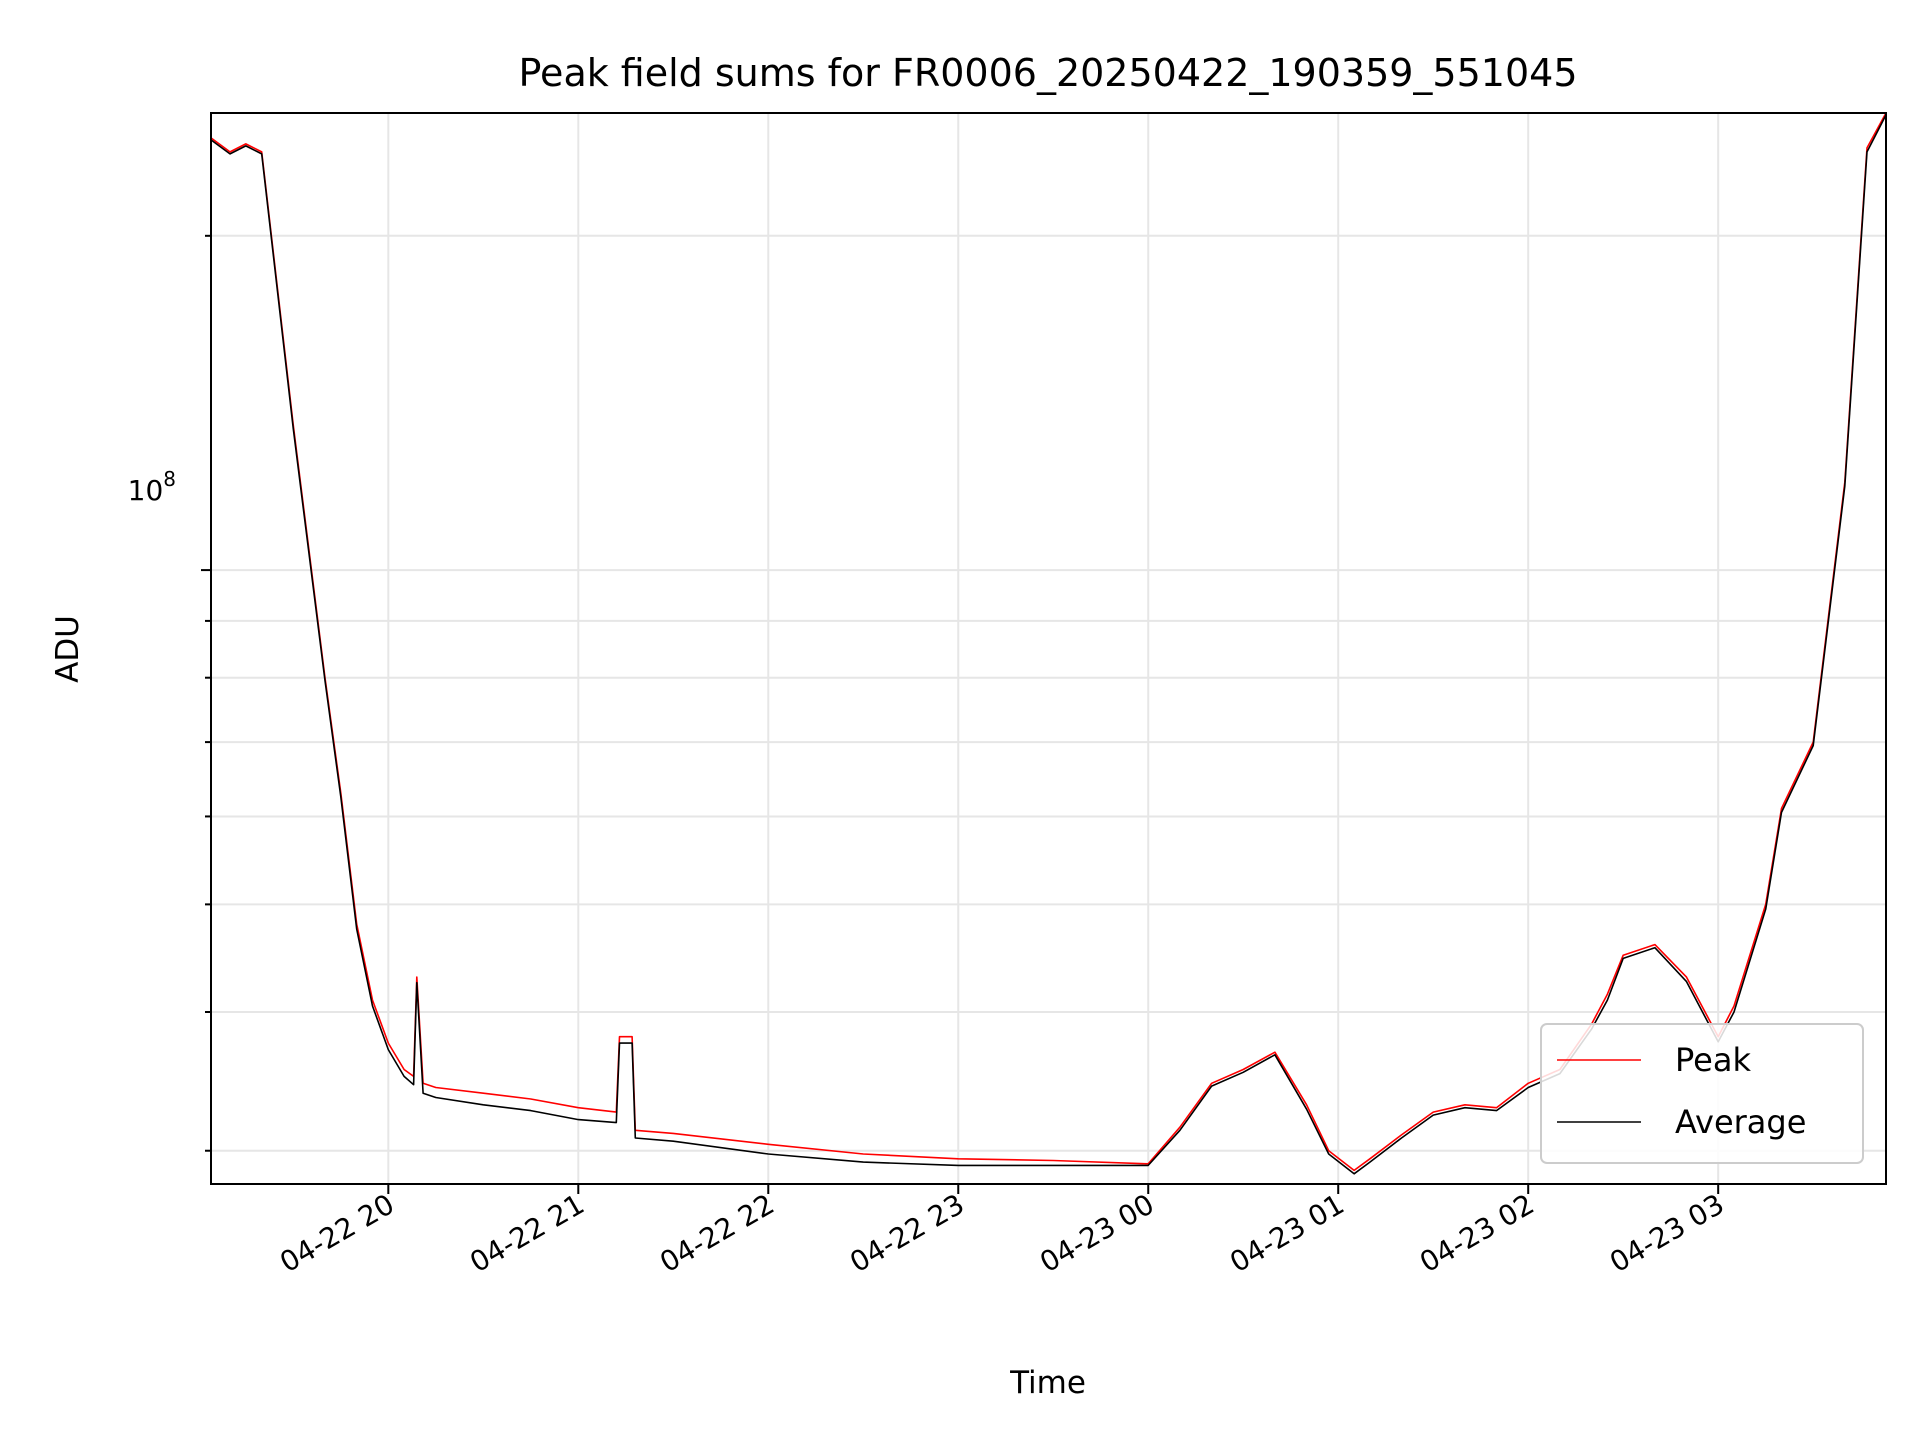 The height and width of the screenshot is (1440, 1920). Describe the element at coordinates (1713, 1060) in the screenshot. I see `legend-label-peak: Peak` at that location.